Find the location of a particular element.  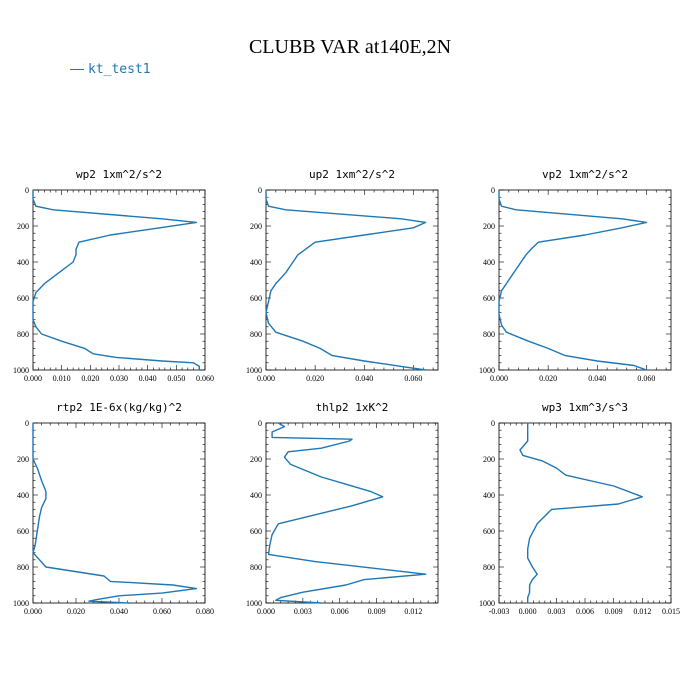

x-tick-label: 0.050 is located at coordinates (176, 378).